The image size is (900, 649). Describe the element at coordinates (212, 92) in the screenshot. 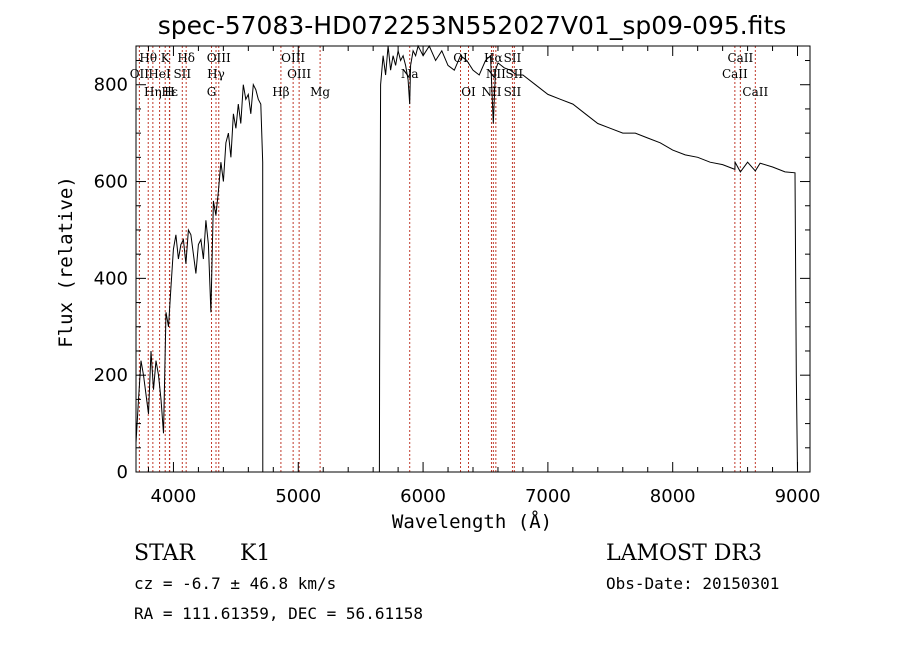

I see `line-marker-label: G` at that location.